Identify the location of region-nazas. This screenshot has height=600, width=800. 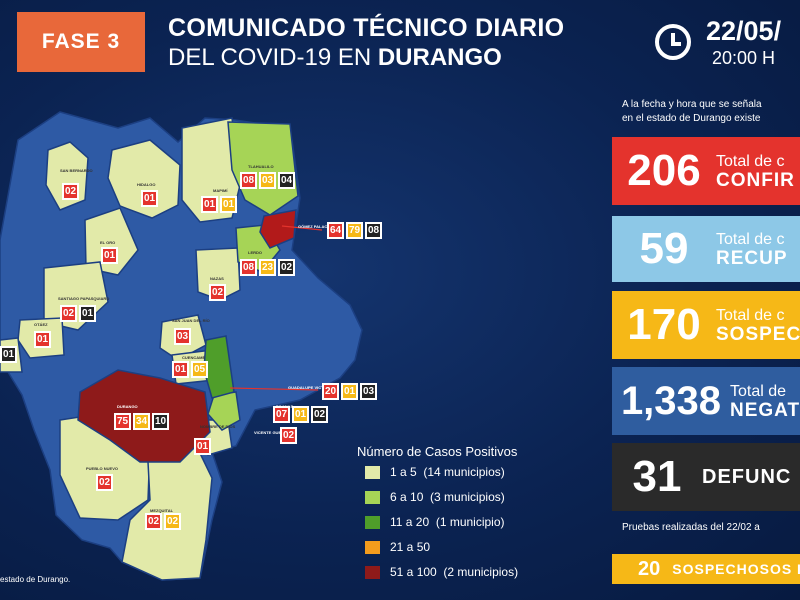
(218, 274).